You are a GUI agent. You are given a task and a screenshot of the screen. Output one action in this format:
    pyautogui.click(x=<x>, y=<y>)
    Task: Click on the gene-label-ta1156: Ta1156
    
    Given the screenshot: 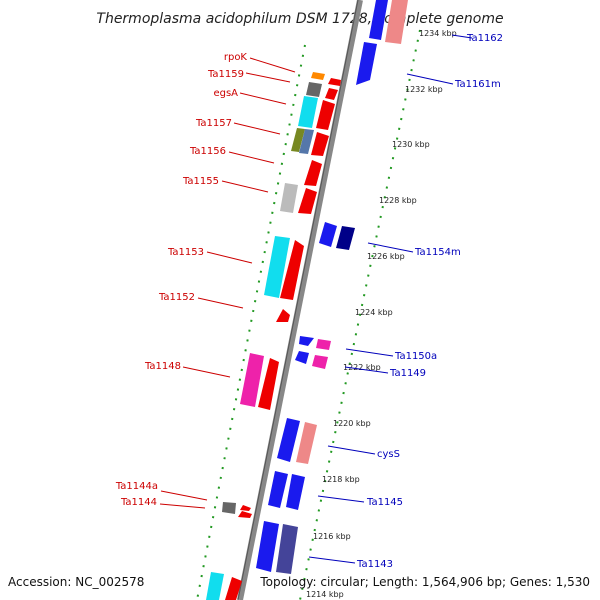 What is the action you would take?
    pyautogui.click(x=207, y=151)
    